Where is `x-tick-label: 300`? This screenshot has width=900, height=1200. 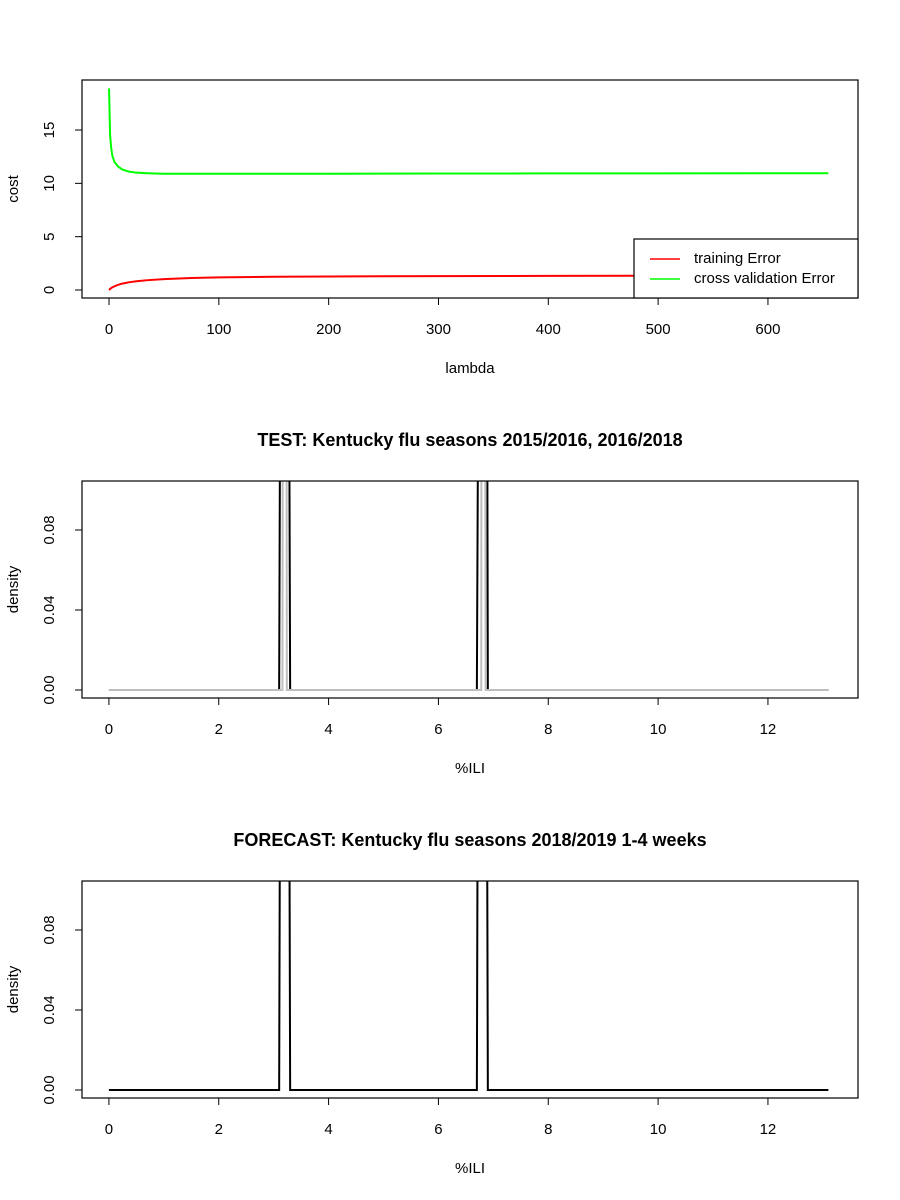
x-tick-label: 300 is located at coordinates (438, 329).